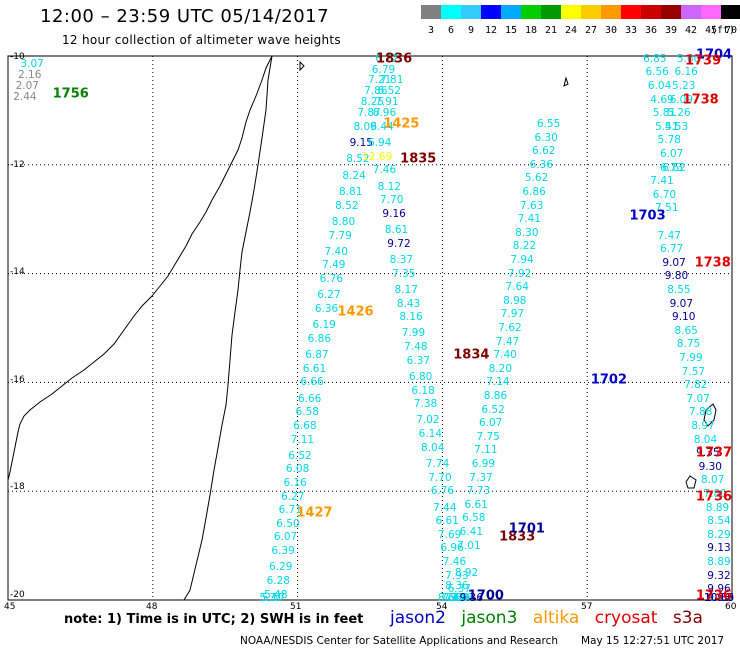 The height and width of the screenshot is (650, 740). What do you see at coordinates (671, 167) in the screenshot?
I see `wave-height-value: 6.73` at bounding box center [671, 167].